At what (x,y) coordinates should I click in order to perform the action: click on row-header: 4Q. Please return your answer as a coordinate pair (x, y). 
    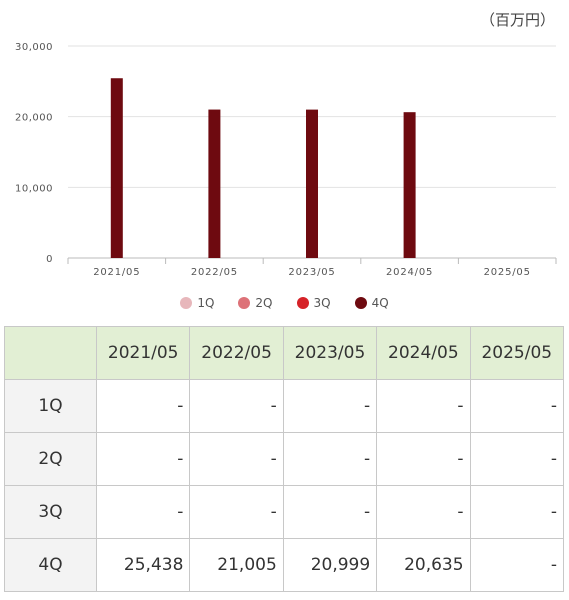
    Looking at the image, I should click on (50, 565).